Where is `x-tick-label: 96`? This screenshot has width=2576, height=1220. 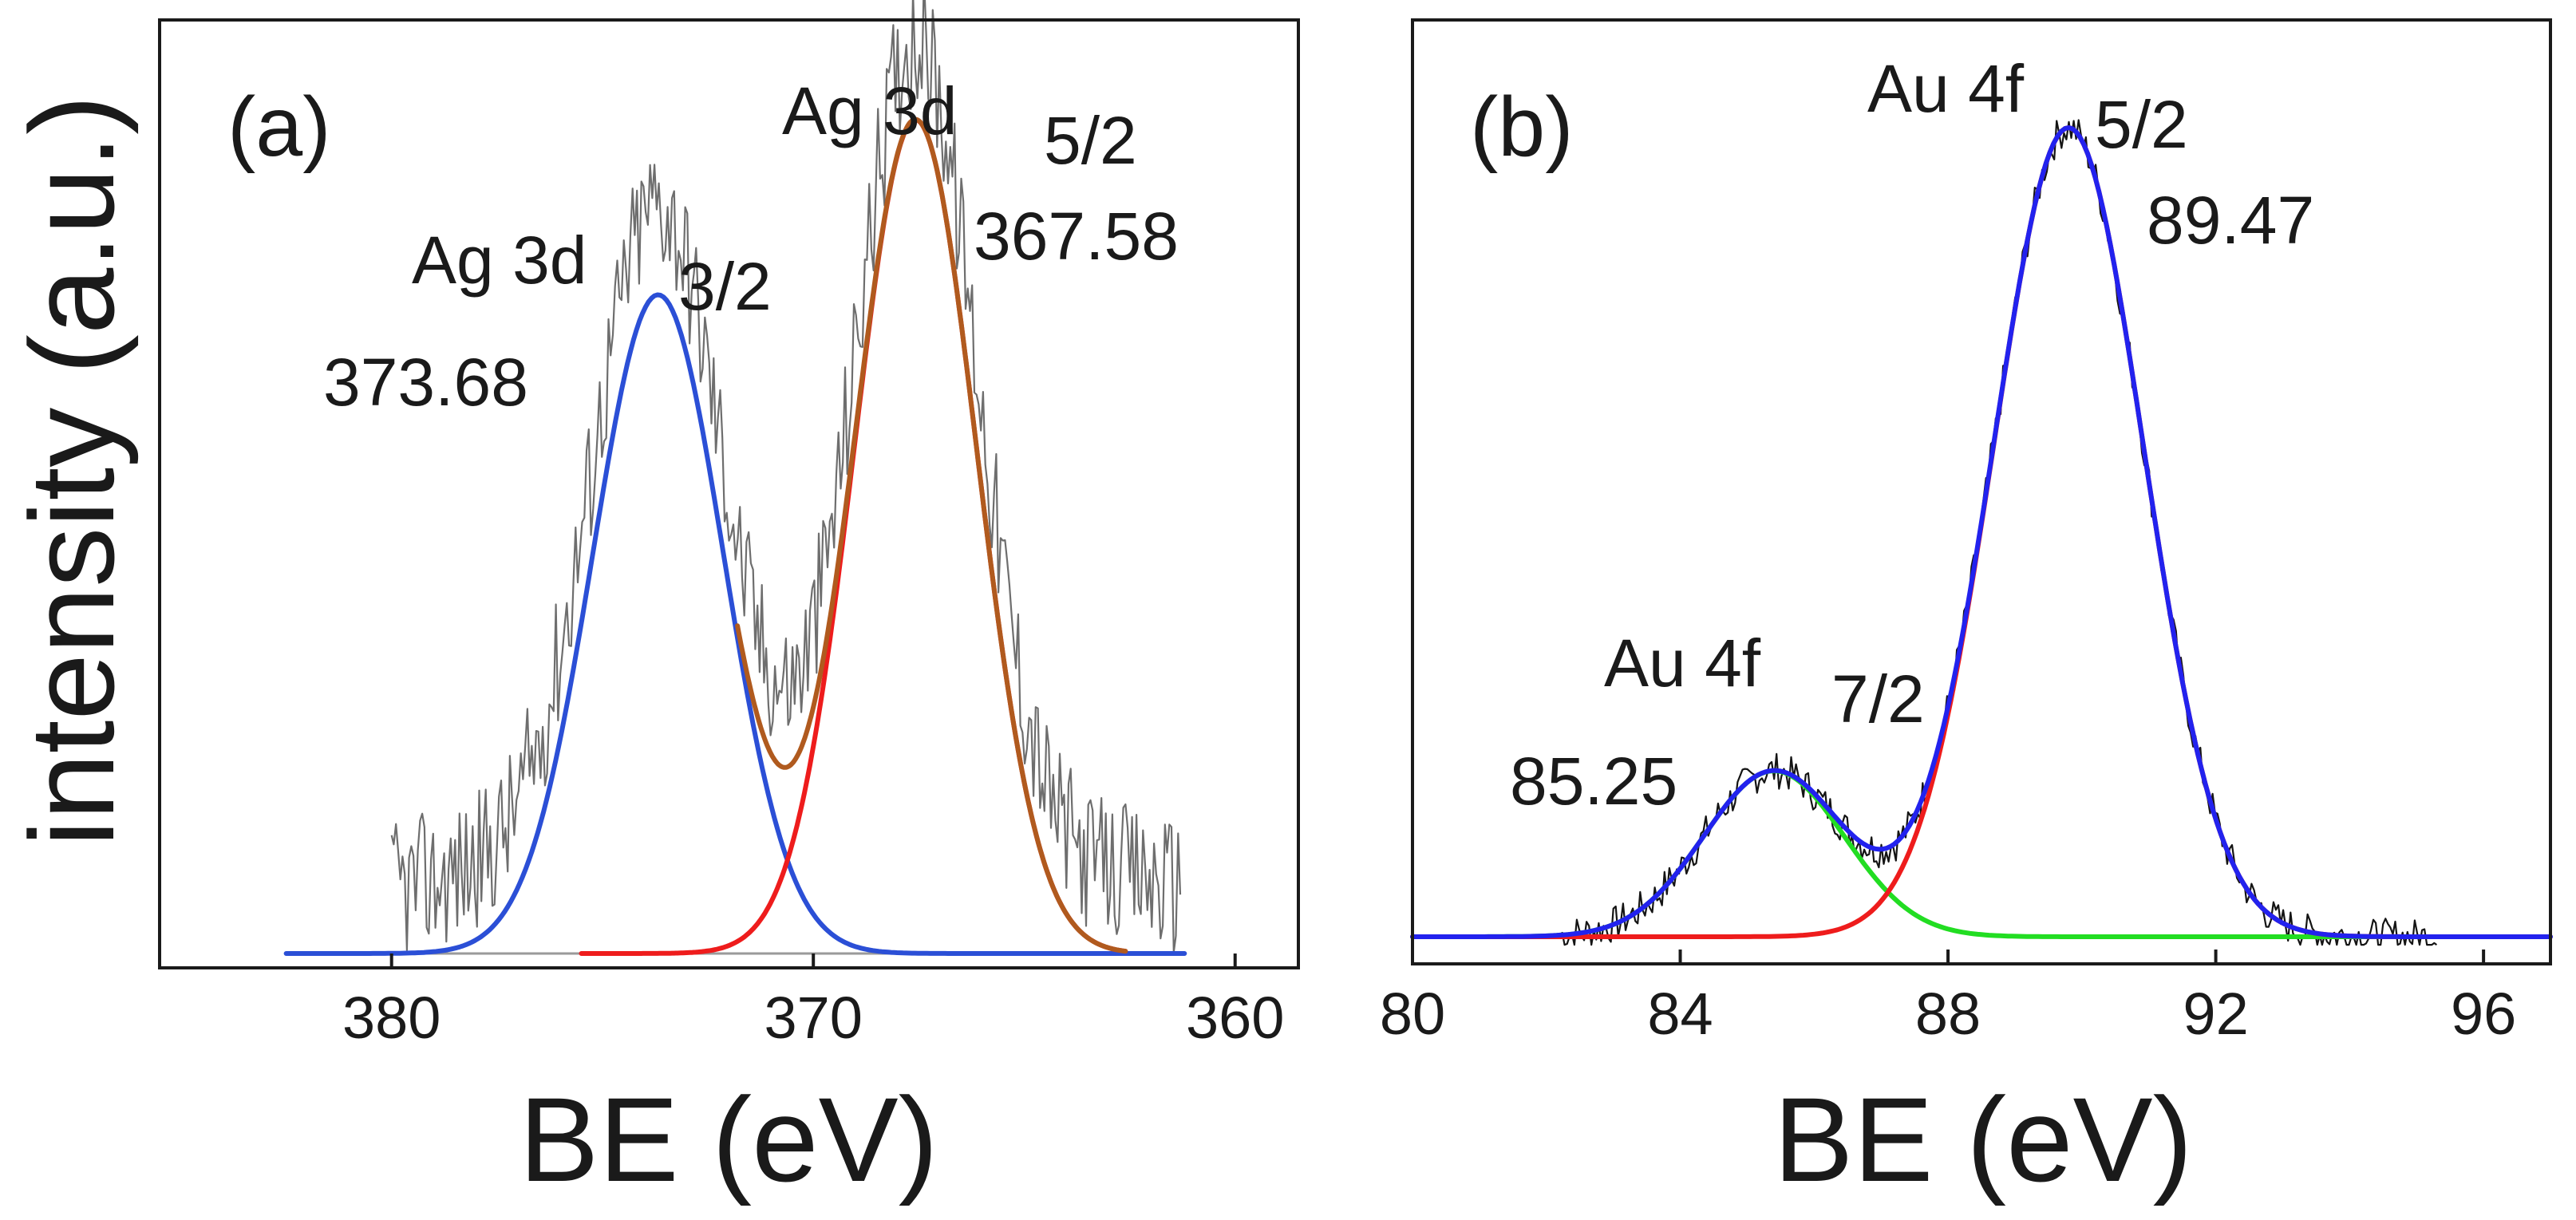
x-tick-label: 96 is located at coordinates (2483, 1014).